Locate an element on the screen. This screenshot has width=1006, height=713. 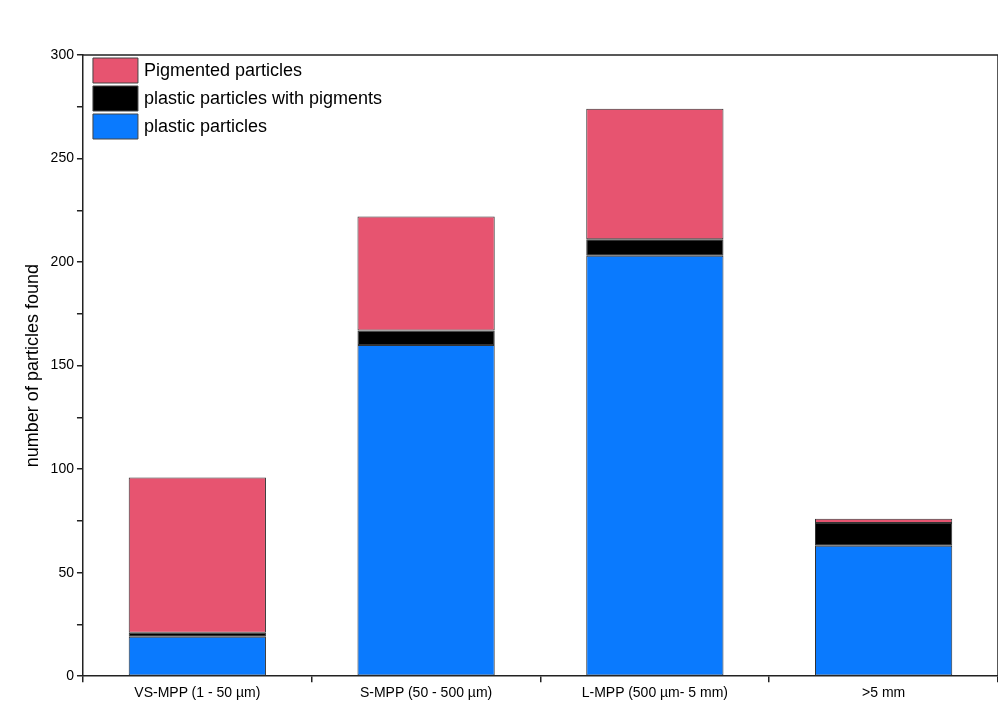
x-tick-label: VS-MPP (1 - 50 µm) is located at coordinates (197, 692).